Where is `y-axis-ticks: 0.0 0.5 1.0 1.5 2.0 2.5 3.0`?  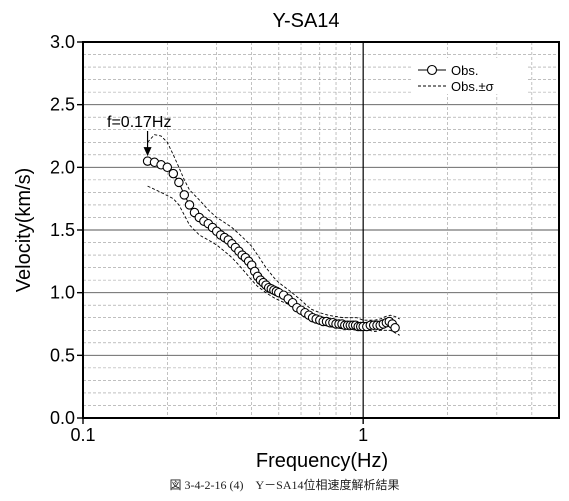
y-axis-ticks: 0.0 0.5 1.0 1.5 2.0 2.5 3.0 is located at coordinates (66, 230).